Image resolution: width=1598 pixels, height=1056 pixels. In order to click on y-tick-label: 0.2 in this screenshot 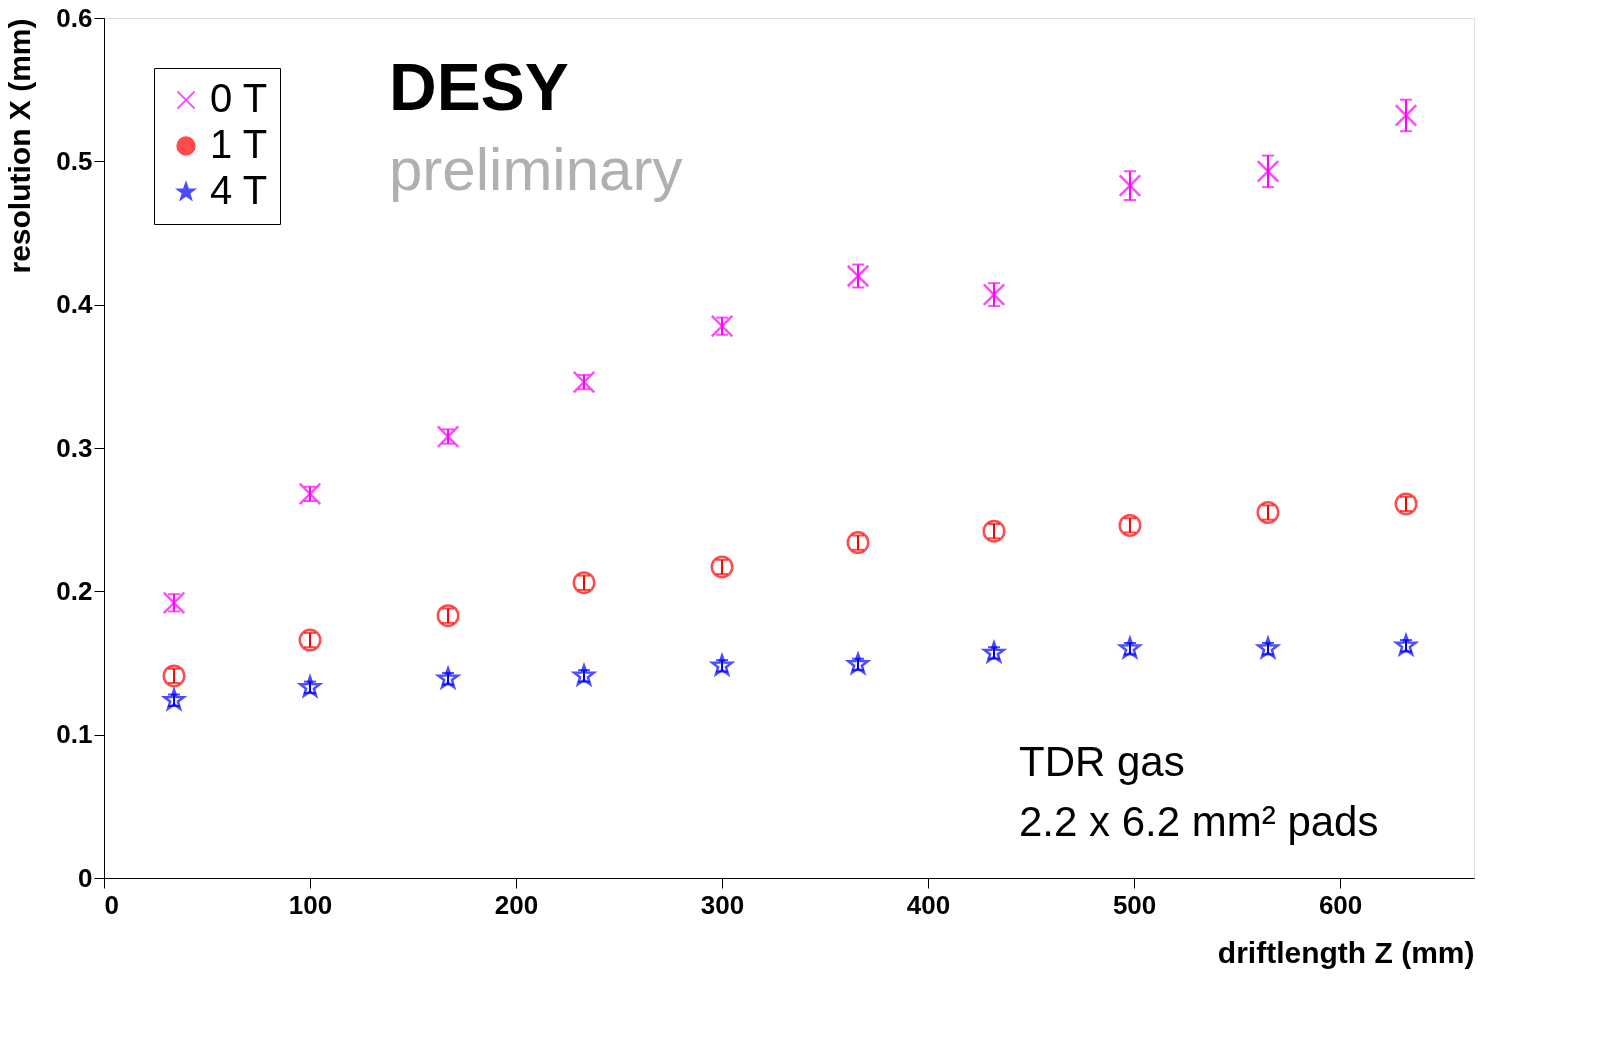, I will do `click(74, 590)`.